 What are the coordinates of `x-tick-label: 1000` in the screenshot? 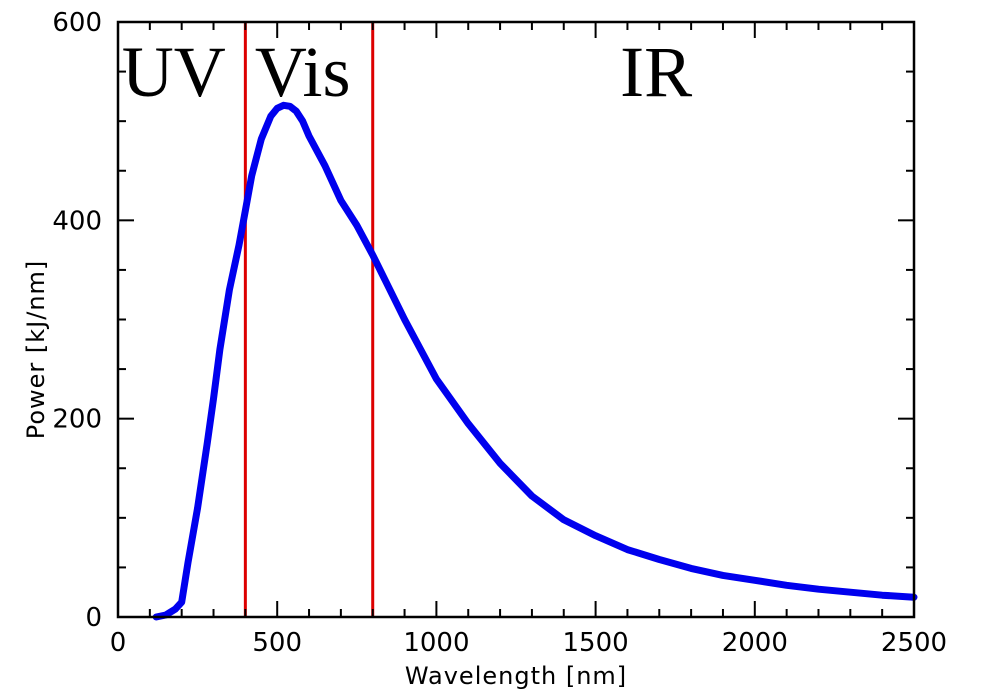 It's located at (436, 643).